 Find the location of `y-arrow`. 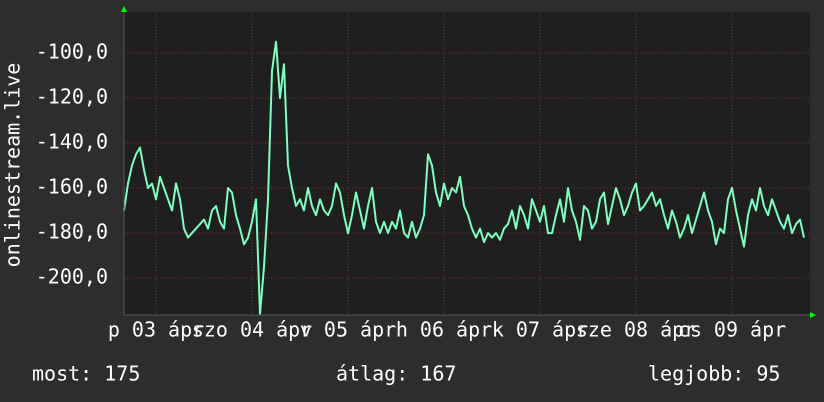

y-arrow is located at coordinates (124, 9).